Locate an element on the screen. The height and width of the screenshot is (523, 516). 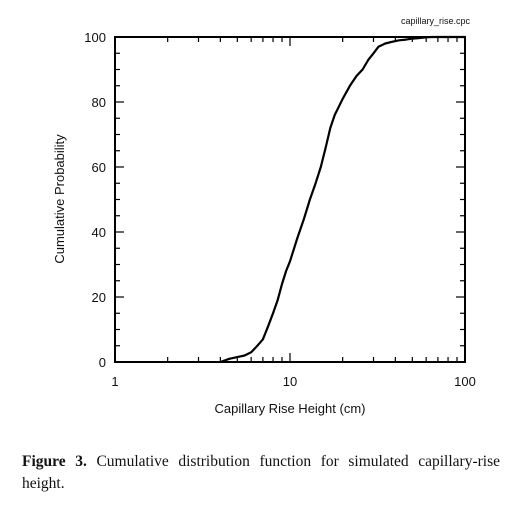
x-tick-labels: 1 10 100 is located at coordinates (293, 381).